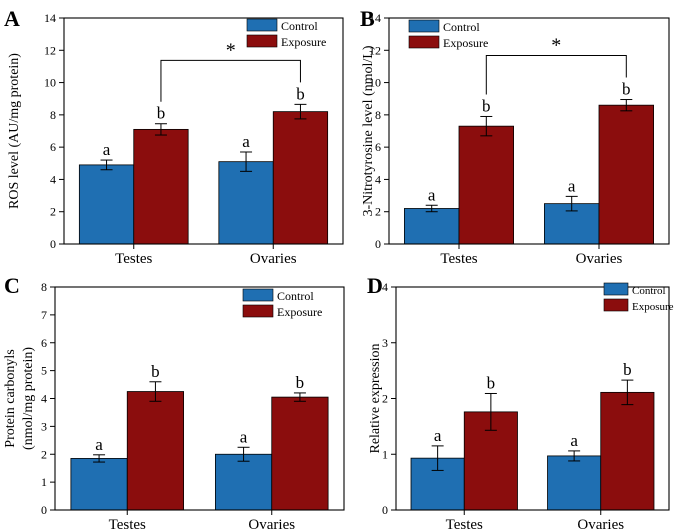 The width and height of the screenshot is (687, 532). I want to click on y-axis-label-2: (nmol/mg protein), so click(28, 398).